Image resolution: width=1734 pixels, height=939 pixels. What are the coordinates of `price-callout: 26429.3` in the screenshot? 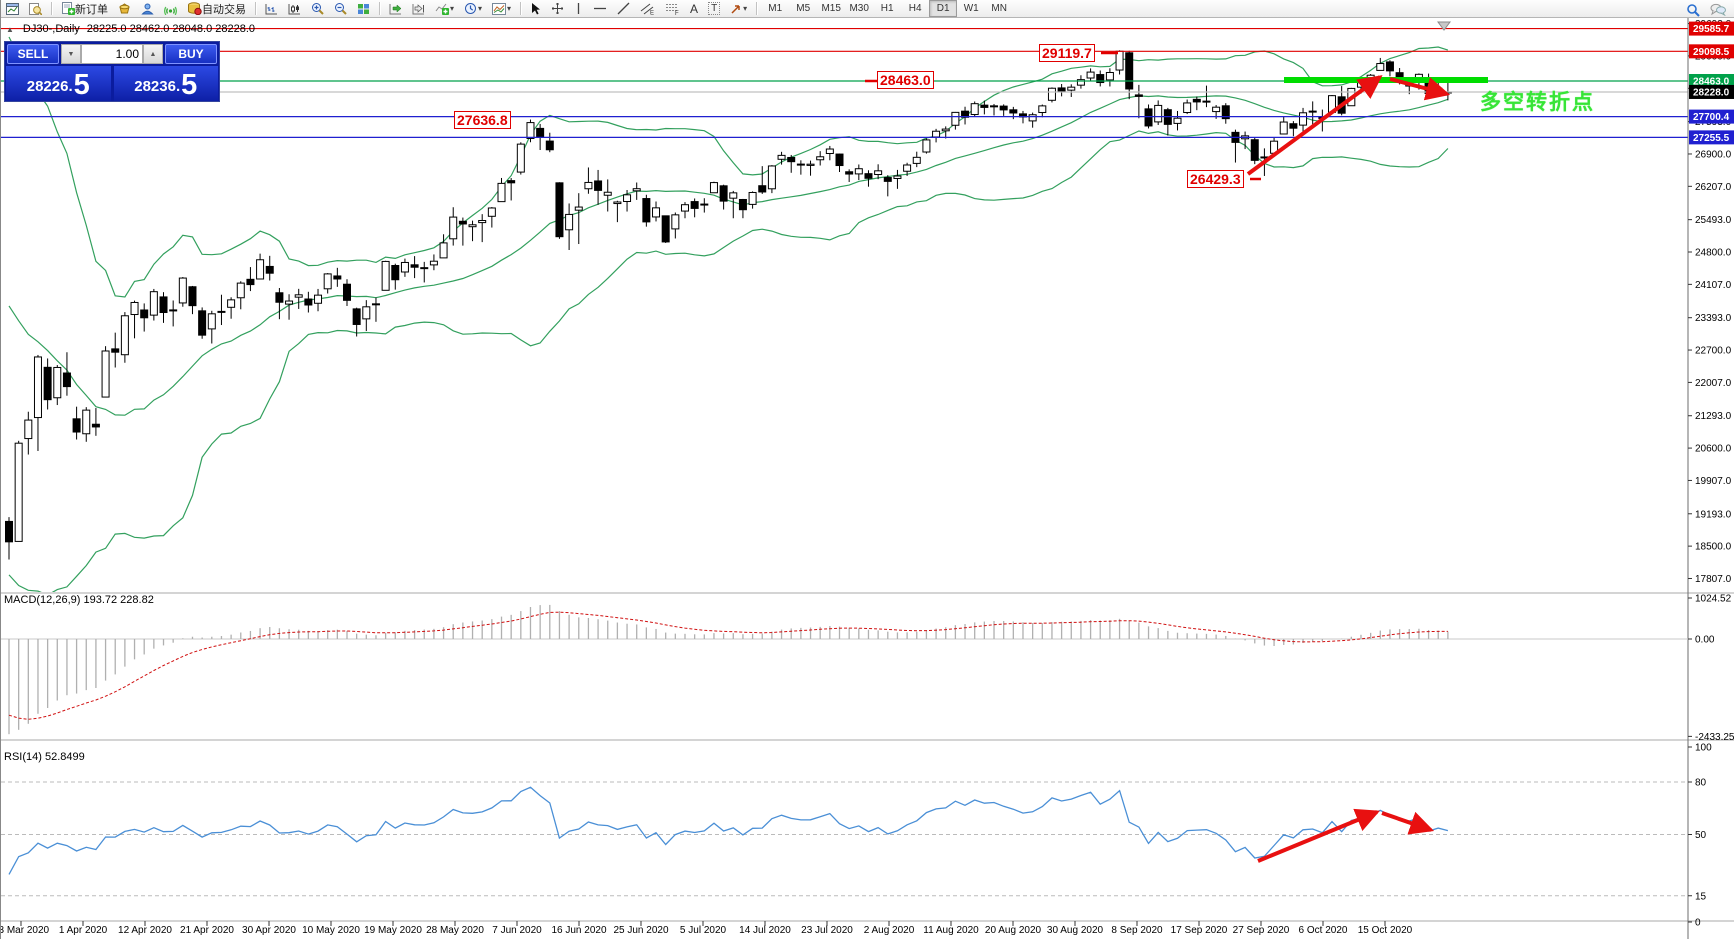 It's located at (1215, 179).